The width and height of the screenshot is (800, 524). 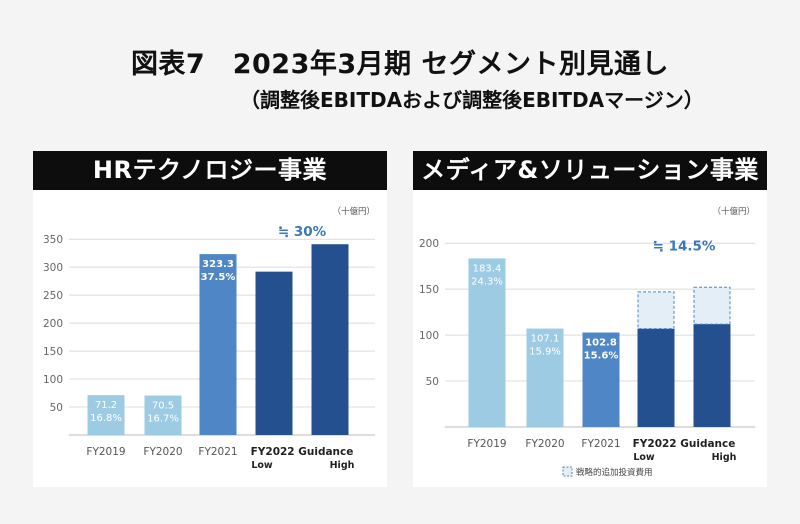 What do you see at coordinates (614, 472) in the screenshot?
I see `legend-label: 戦略的追加投資費用` at bounding box center [614, 472].